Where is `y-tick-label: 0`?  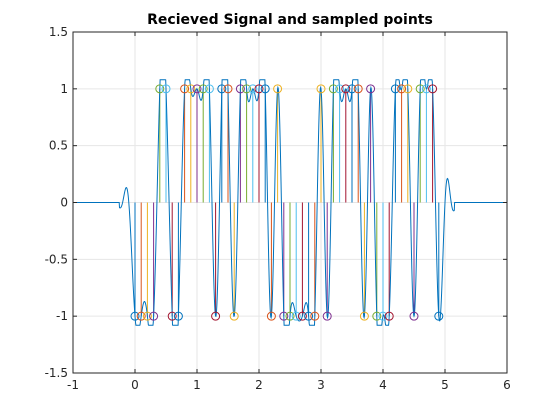 y-tick-label: 0 is located at coordinates (64, 203).